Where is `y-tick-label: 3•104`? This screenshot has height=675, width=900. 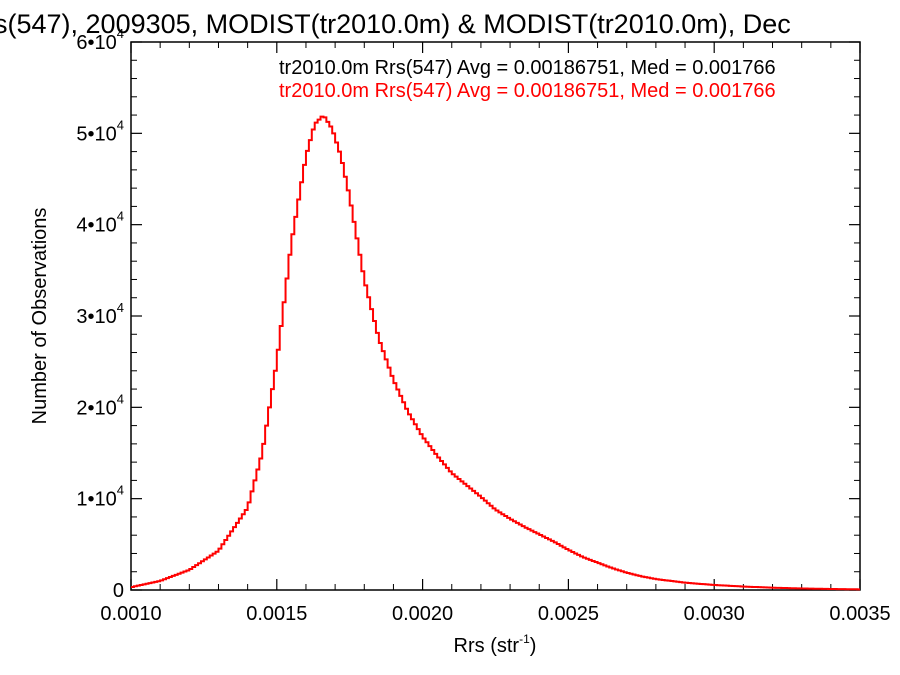 y-tick-label: 3•104 is located at coordinates (100, 314).